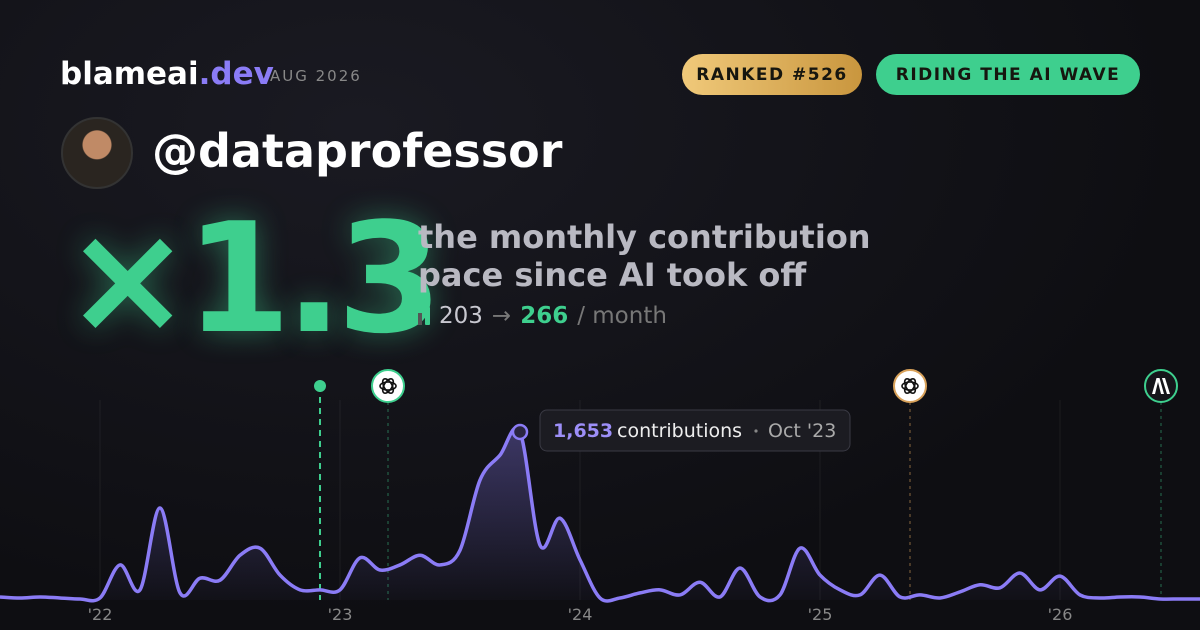 The image size is (1200, 630). Describe the element at coordinates (253, 278) in the screenshot. I see `multiplier: ×1.3` at that location.